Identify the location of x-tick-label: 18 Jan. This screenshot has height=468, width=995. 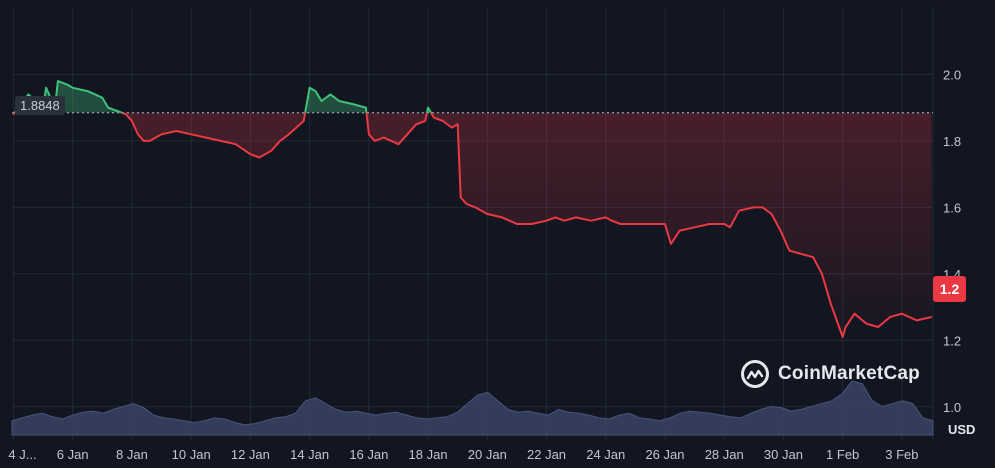
(428, 454).